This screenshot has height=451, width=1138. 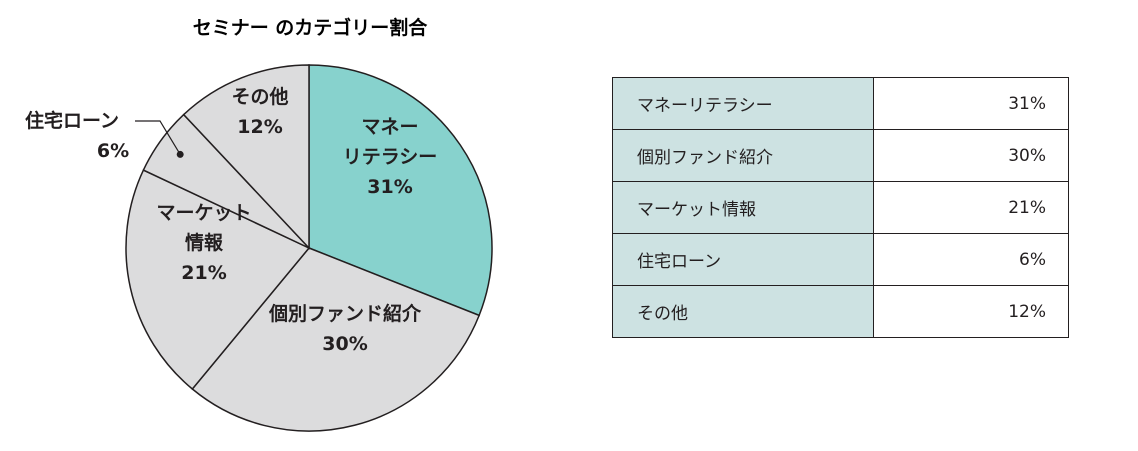 I want to click on table-row: その他 12%, so click(x=840, y=311).